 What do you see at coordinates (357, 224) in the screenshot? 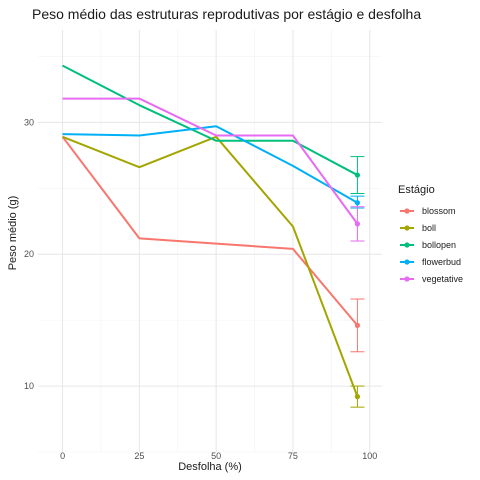
I see `data-point-vegetative` at bounding box center [357, 224].